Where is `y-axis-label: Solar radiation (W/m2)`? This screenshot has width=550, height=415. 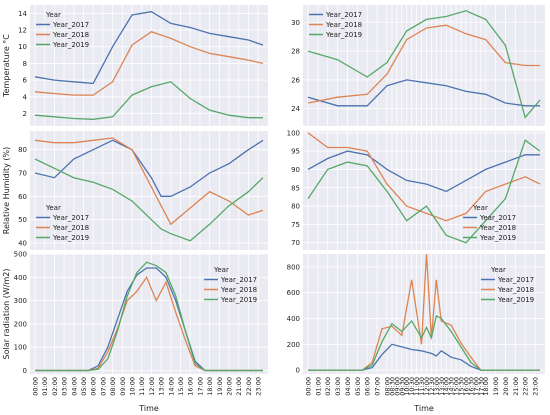 y-axis-label: Solar radiation (W/m2) is located at coordinates (6, 314).